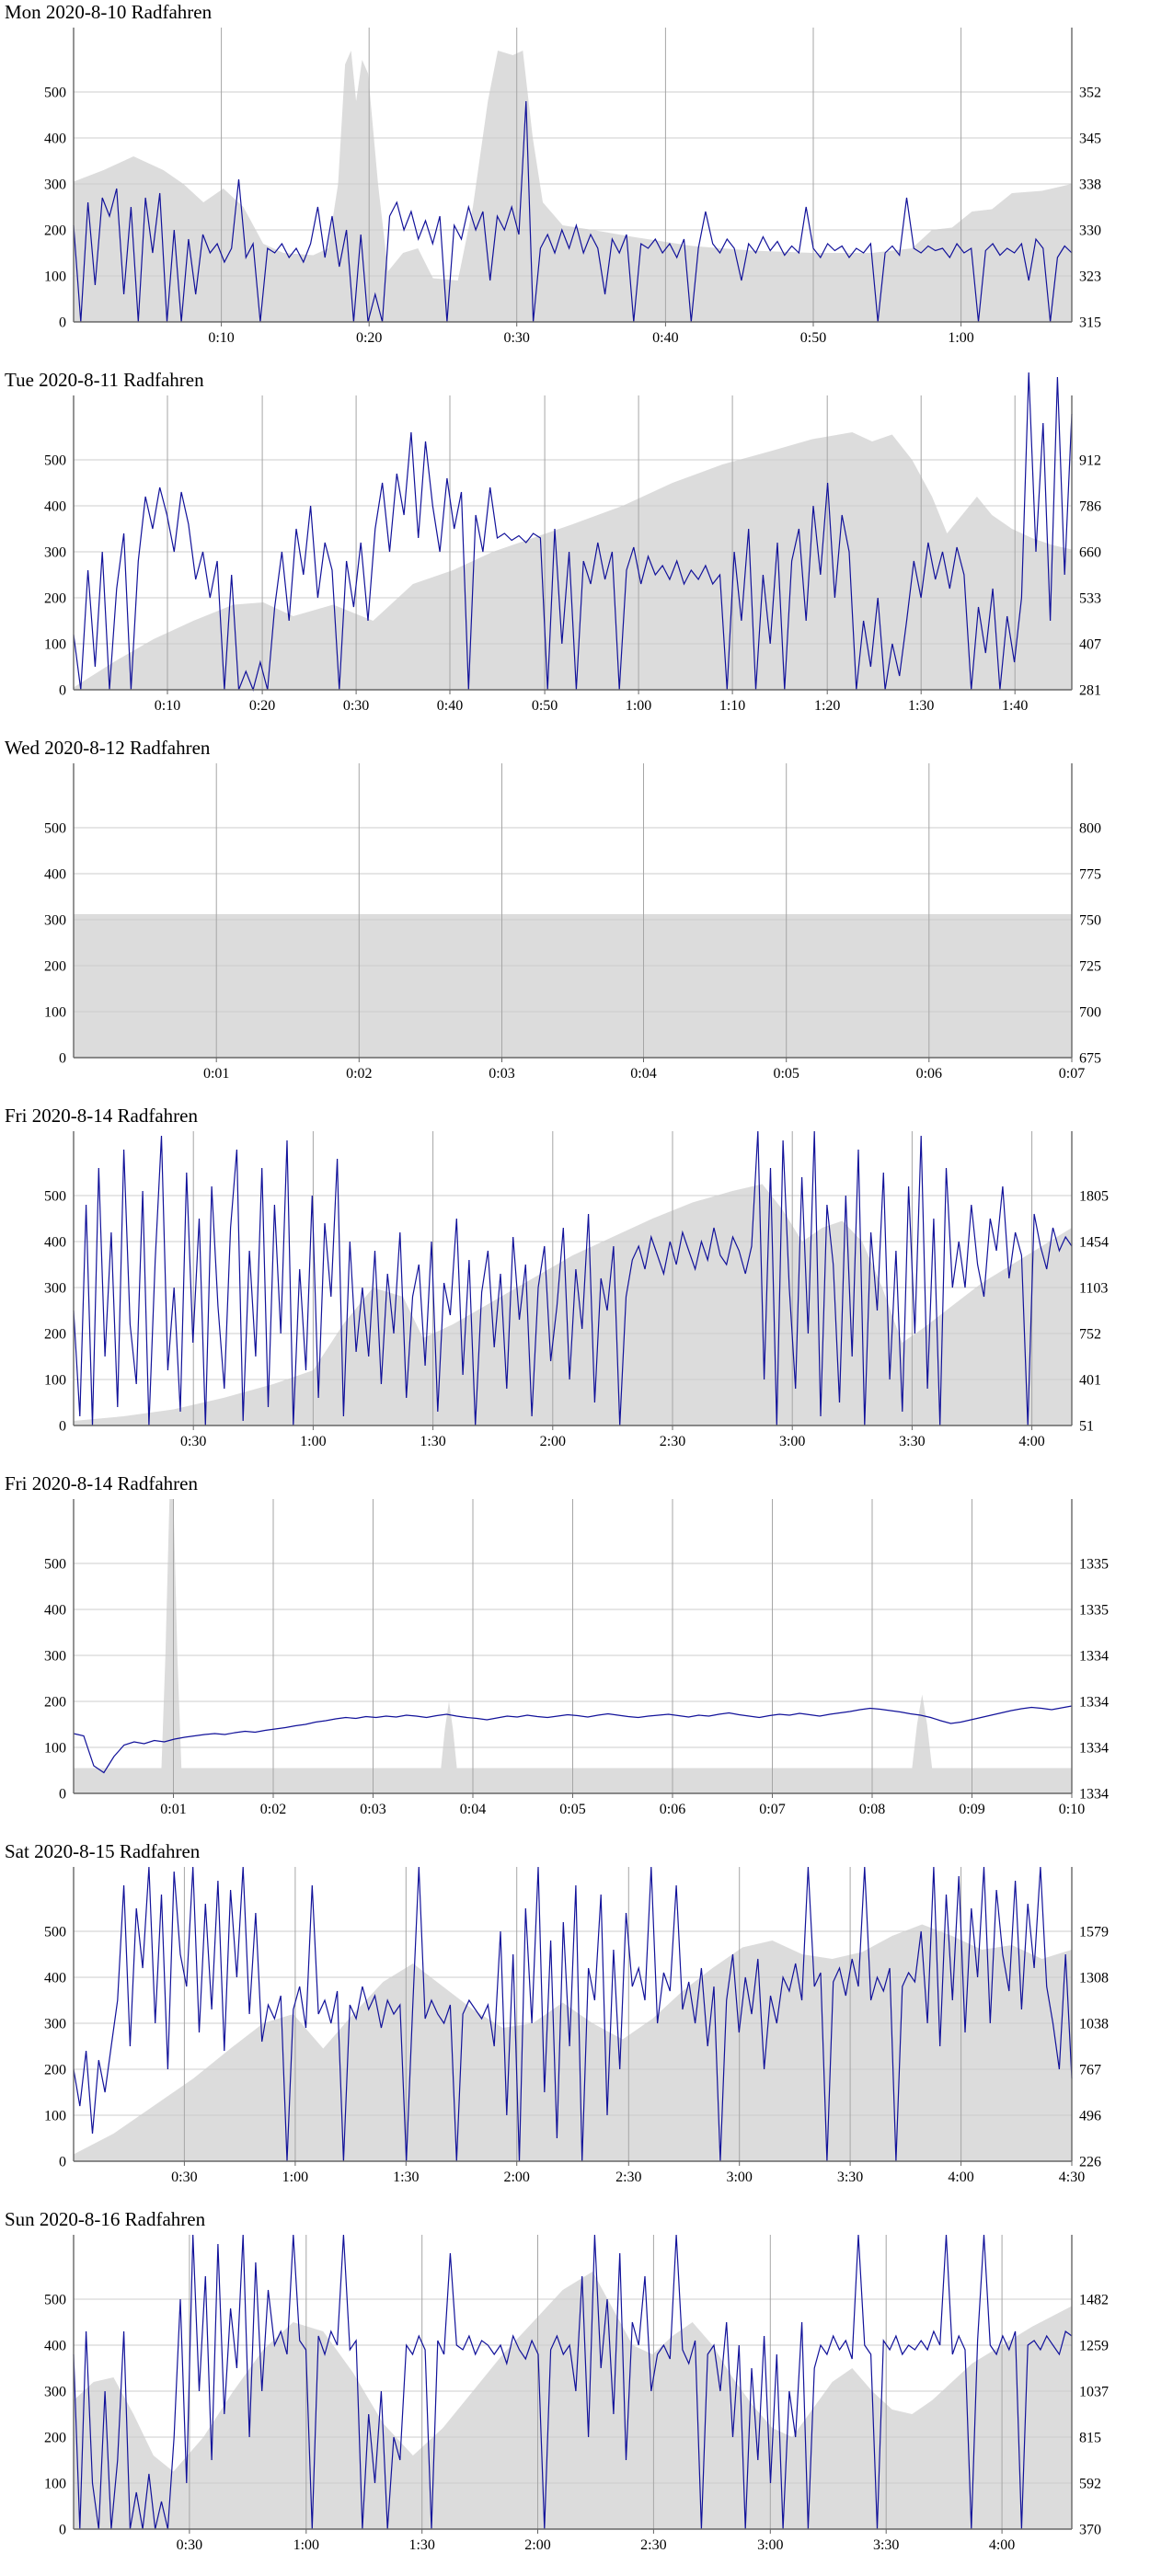 This screenshot has height=2576, width=1150. What do you see at coordinates (1090, 2439) in the screenshot?
I see `svg-text: 815` at bounding box center [1090, 2439].